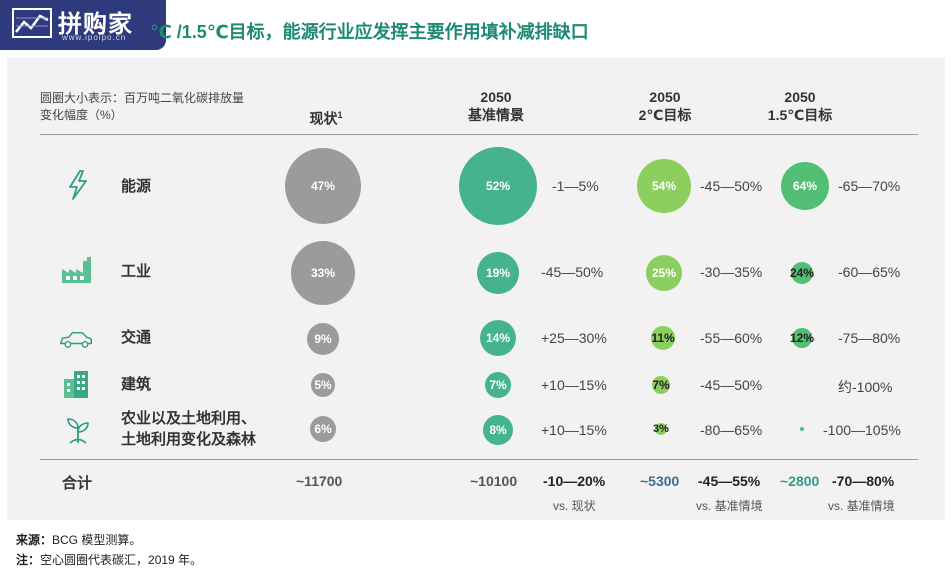  What do you see at coordinates (142, 98) in the screenshot?
I see `legend-note-line-1: 圆圈大小表示：百万吨二氧化碳排放量` at bounding box center [142, 98].